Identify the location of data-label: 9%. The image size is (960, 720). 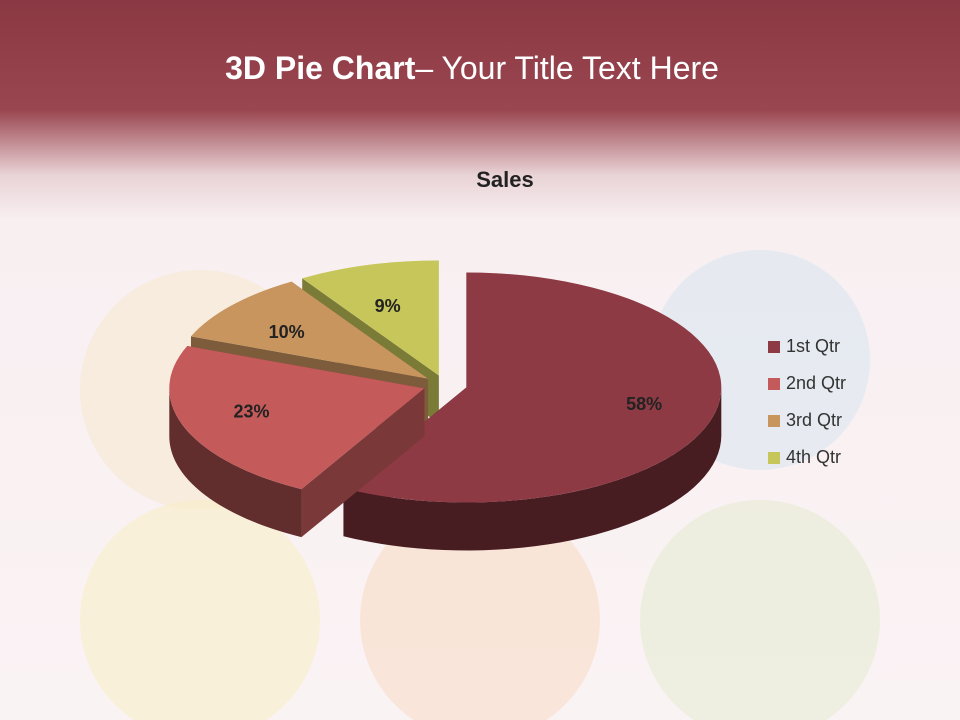
(388, 306).